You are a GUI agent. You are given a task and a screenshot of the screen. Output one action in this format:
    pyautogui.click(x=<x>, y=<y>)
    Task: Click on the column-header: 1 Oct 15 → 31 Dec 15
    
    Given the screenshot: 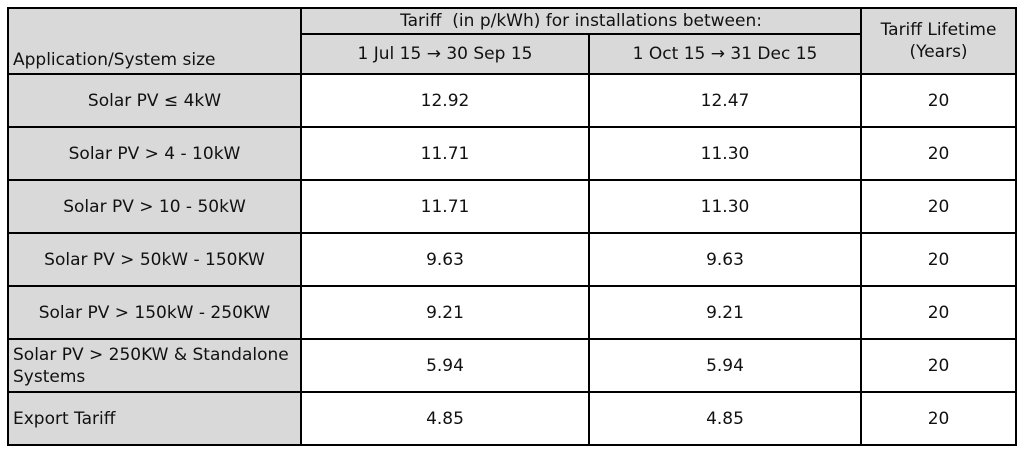 What is the action you would take?
    pyautogui.click(x=725, y=54)
    